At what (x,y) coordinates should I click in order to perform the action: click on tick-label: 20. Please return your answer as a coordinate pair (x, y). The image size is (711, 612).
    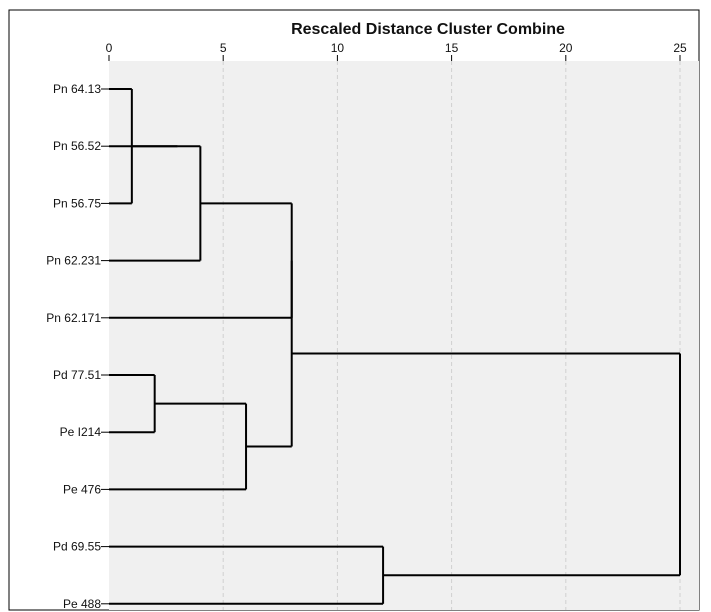
    Looking at the image, I should click on (566, 48).